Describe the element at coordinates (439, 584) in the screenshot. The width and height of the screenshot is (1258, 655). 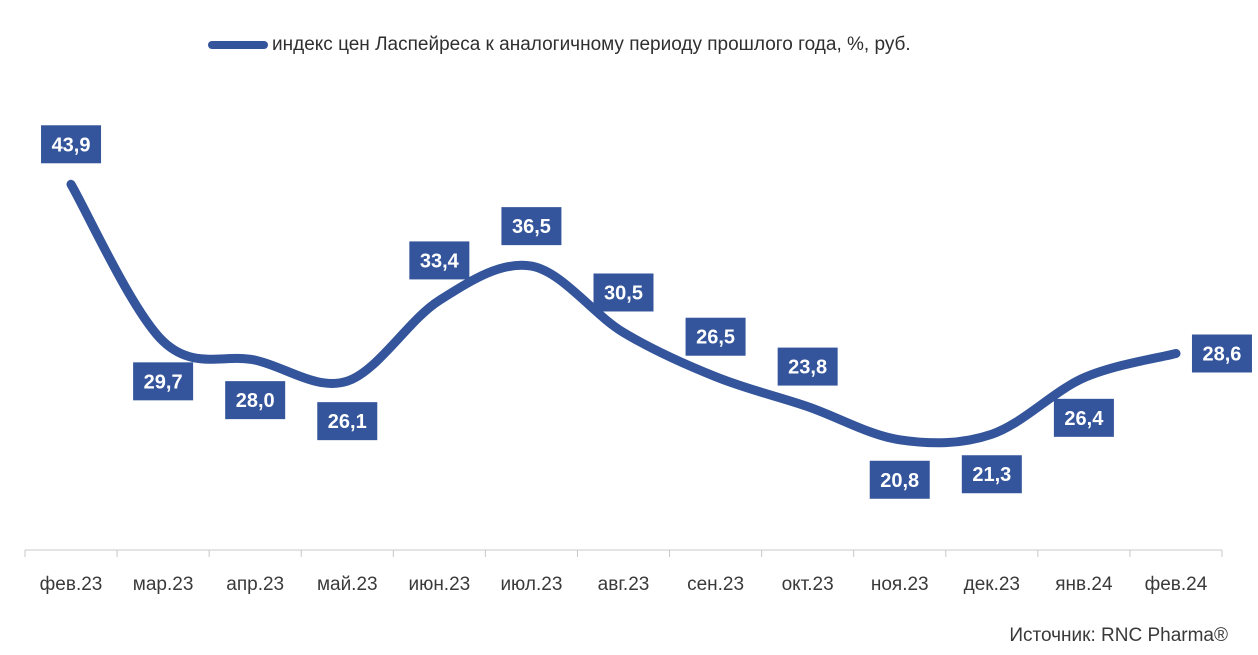
I see `x-tick-label: июн.23` at that location.